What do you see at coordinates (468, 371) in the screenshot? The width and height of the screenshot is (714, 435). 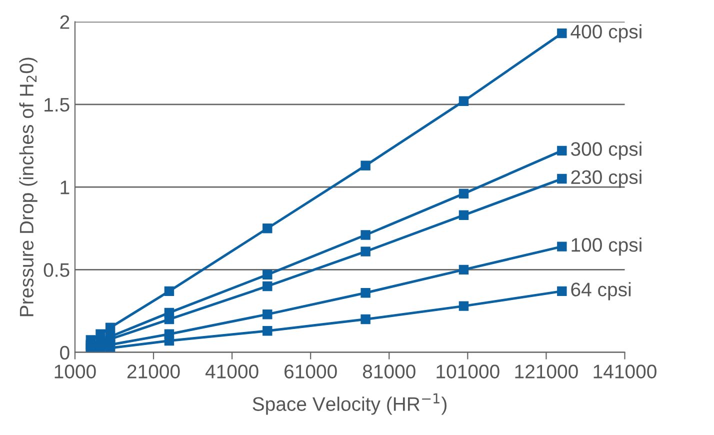 I see `x-tick-label: 101000` at bounding box center [468, 371].